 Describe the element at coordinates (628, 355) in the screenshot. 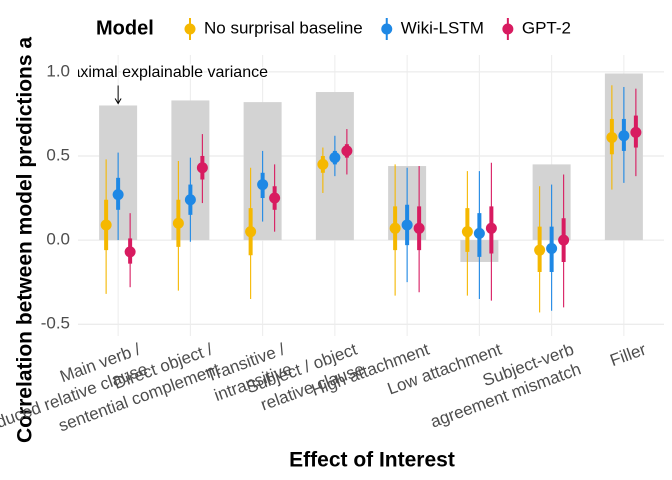

I see `x-tick-label: Filler` at that location.